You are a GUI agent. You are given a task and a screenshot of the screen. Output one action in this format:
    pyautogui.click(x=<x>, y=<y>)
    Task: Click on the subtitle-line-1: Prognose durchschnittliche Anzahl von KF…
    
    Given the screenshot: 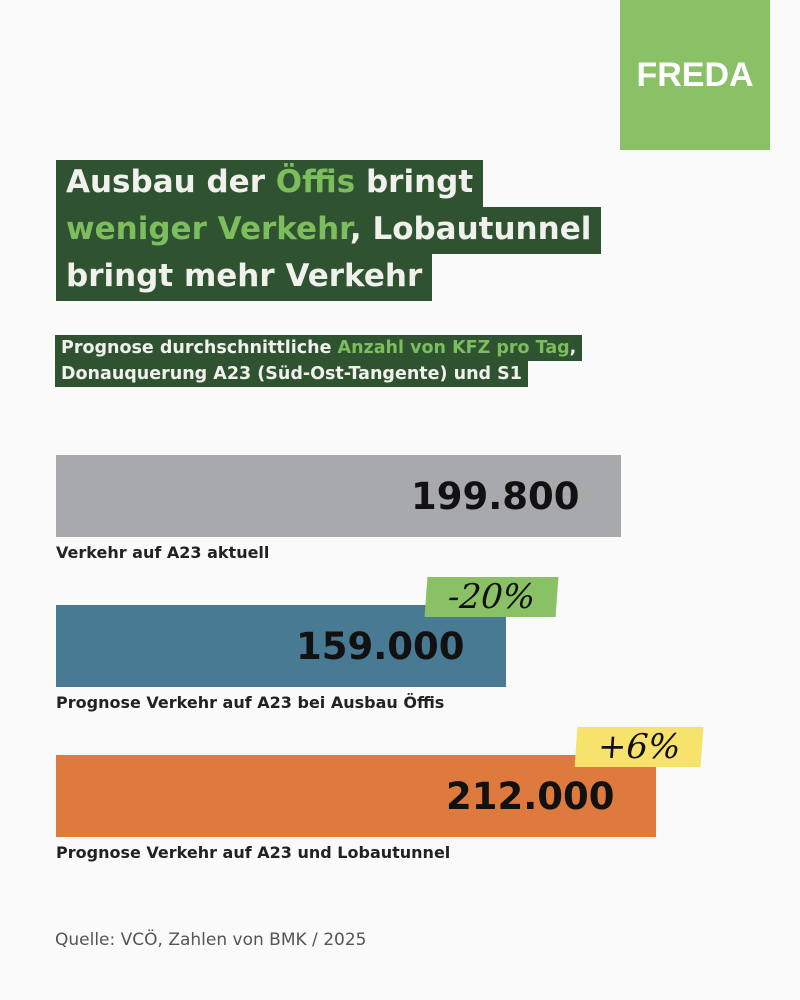 What is the action you would take?
    pyautogui.click(x=319, y=348)
    